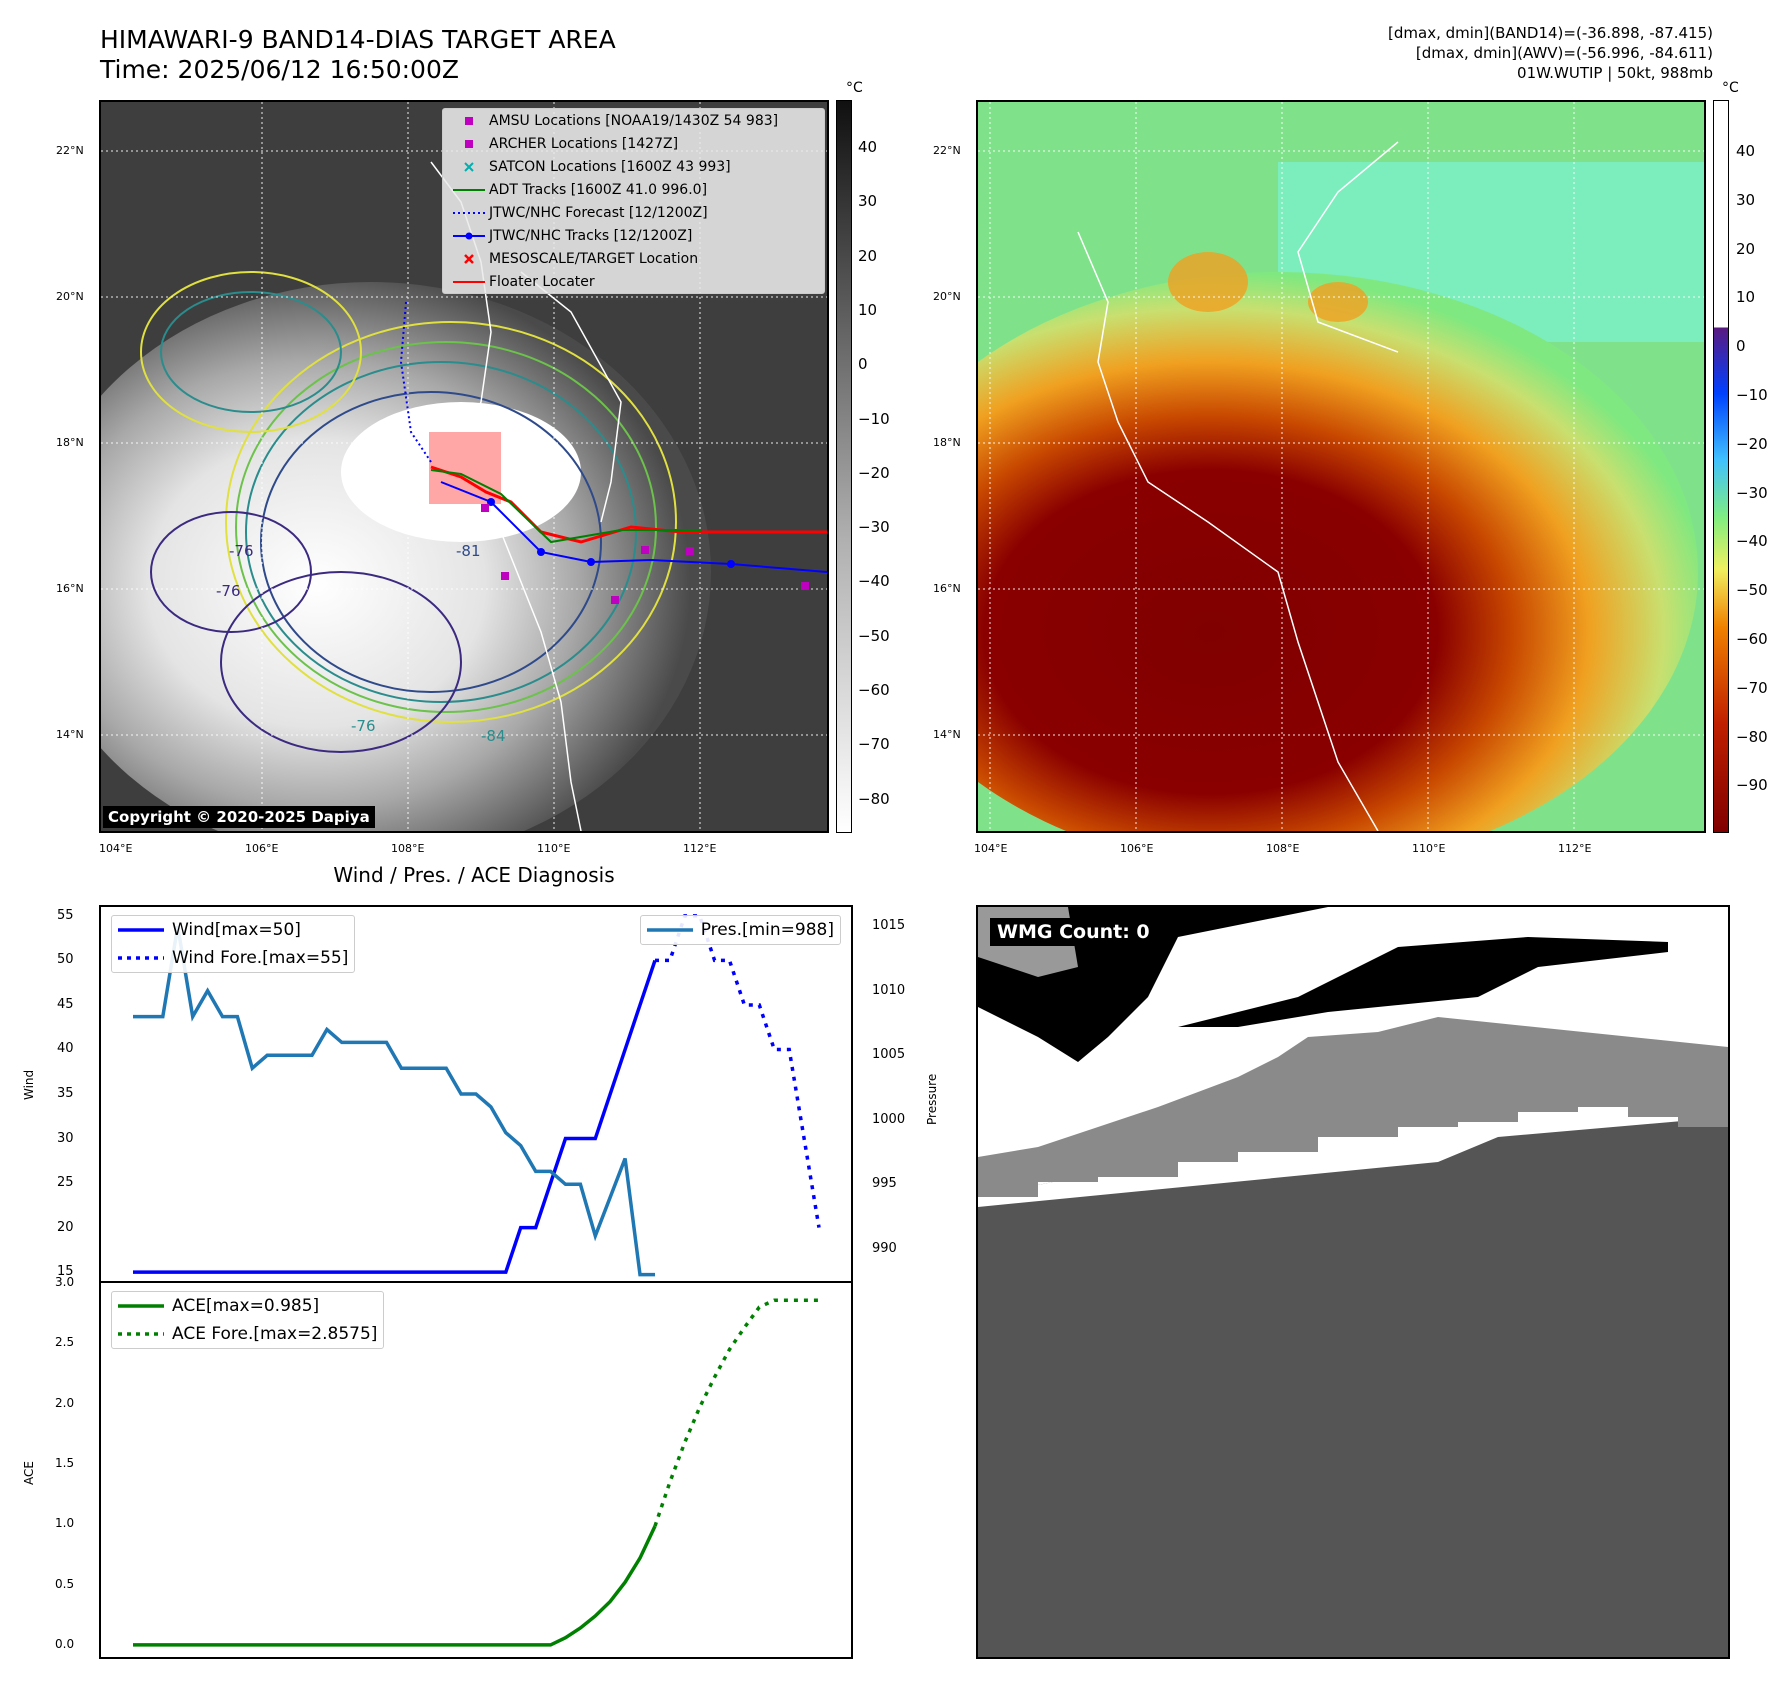 The height and width of the screenshot is (1690, 1792). I want to click on legend-tracks: JTWC/NHC Tracks [12/1200Z], so click(633, 235).